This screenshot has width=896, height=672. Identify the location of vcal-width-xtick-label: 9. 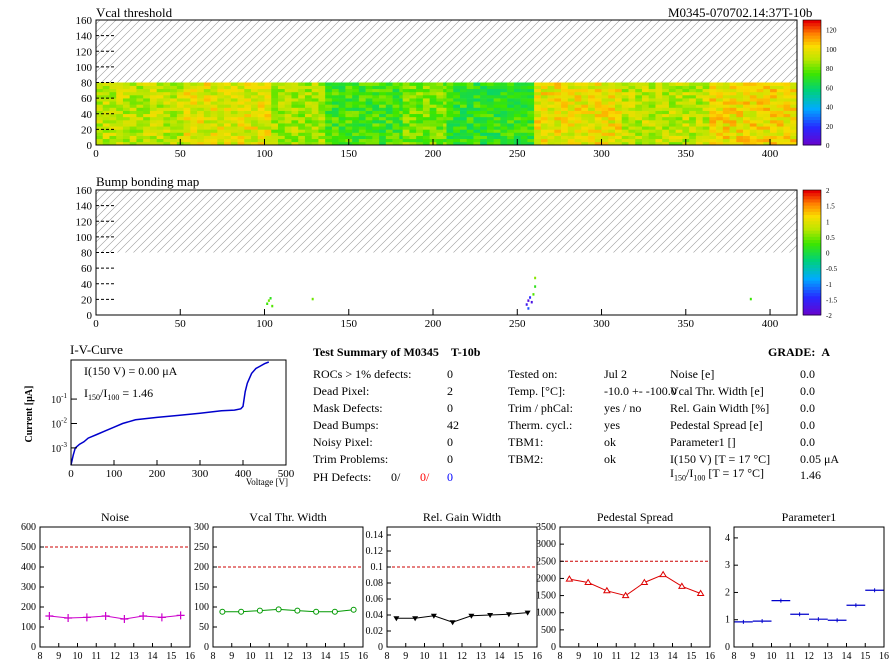
(231, 656).